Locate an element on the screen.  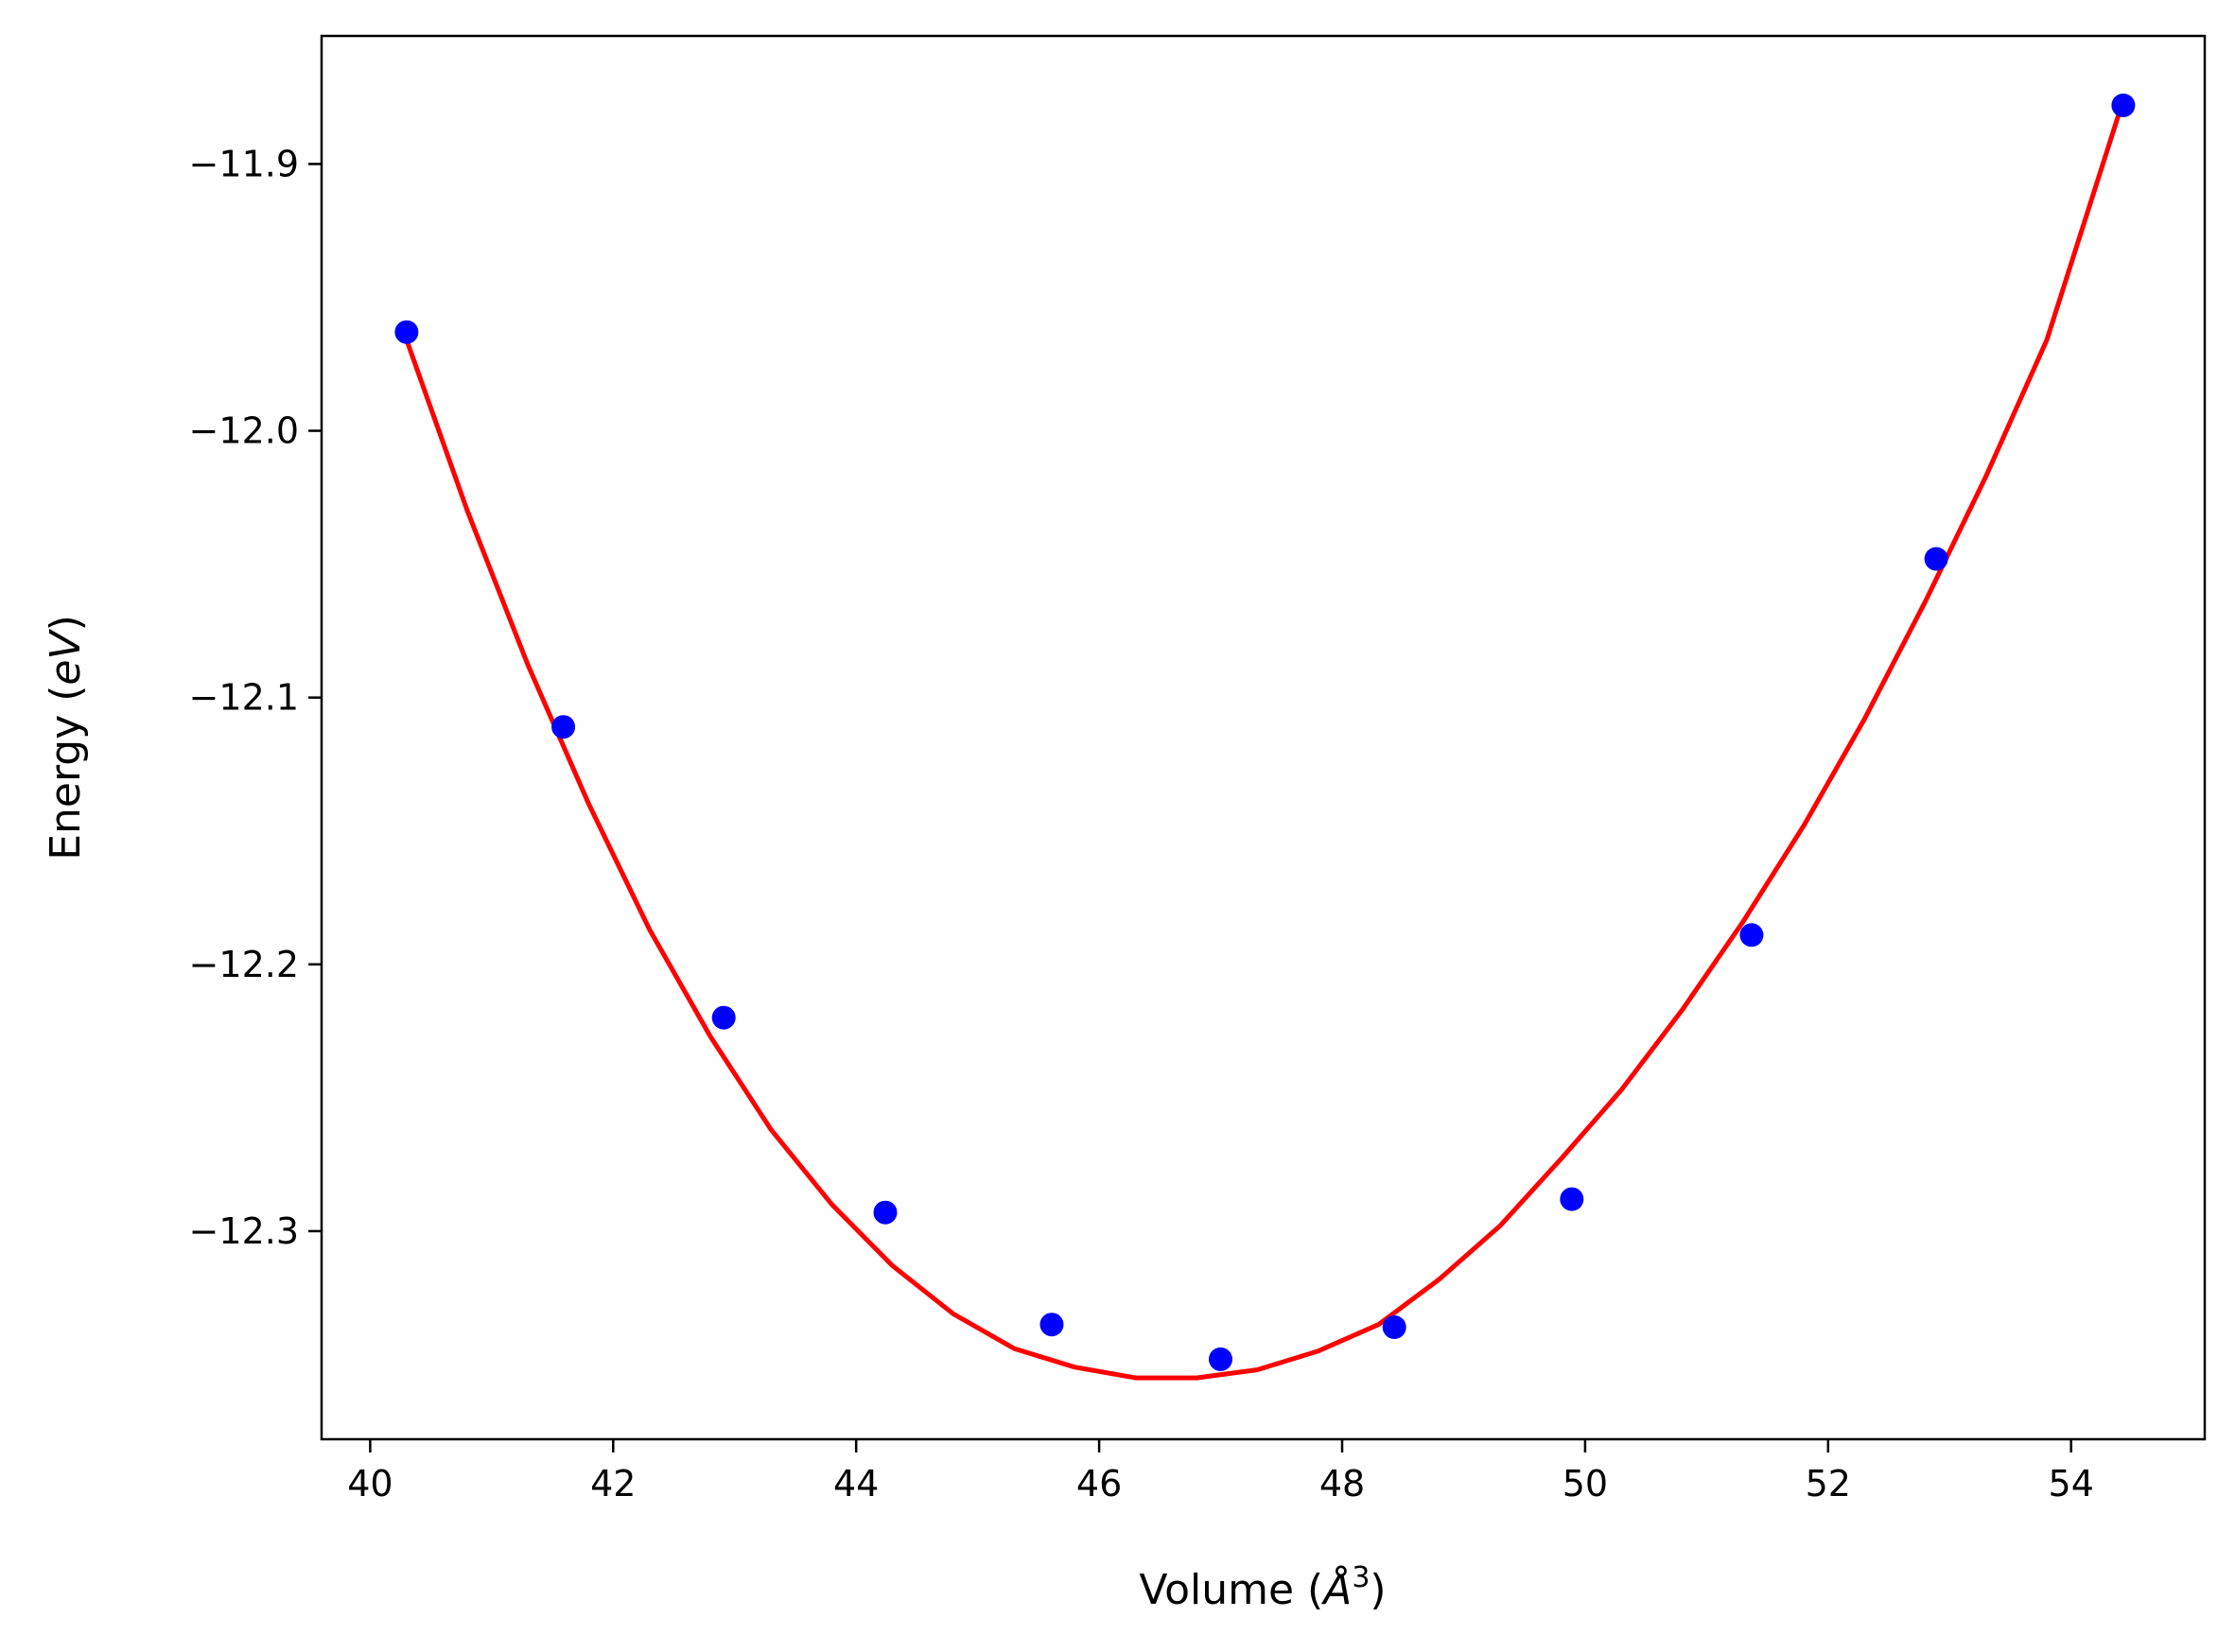
y-tick-label: −12.1 is located at coordinates (244, 698).